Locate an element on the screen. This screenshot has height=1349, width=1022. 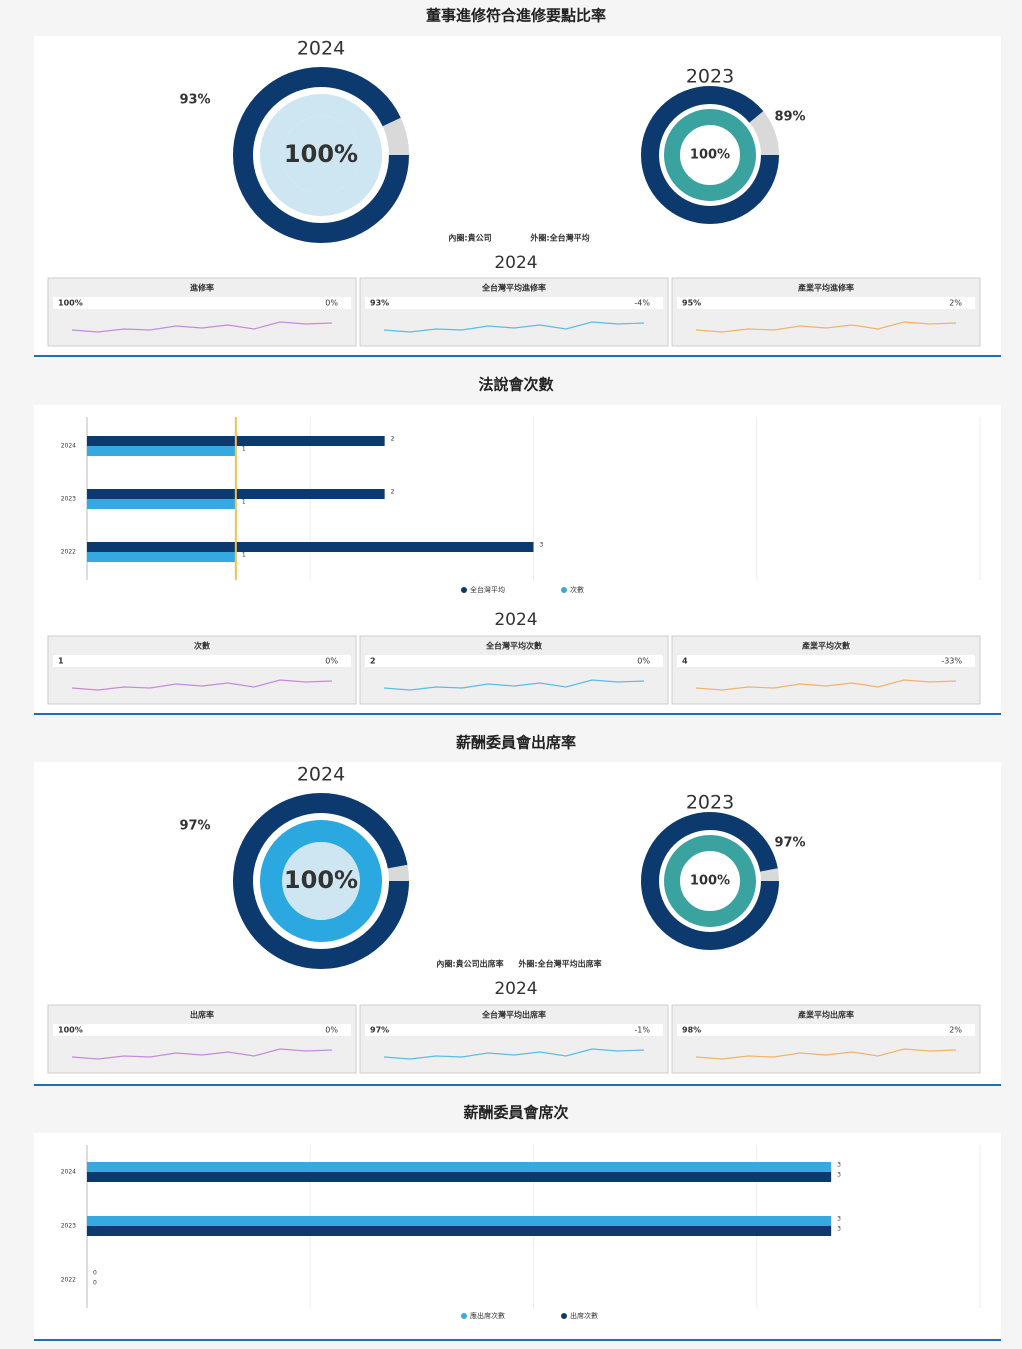
kpi-value: 2 is located at coordinates (373, 661).